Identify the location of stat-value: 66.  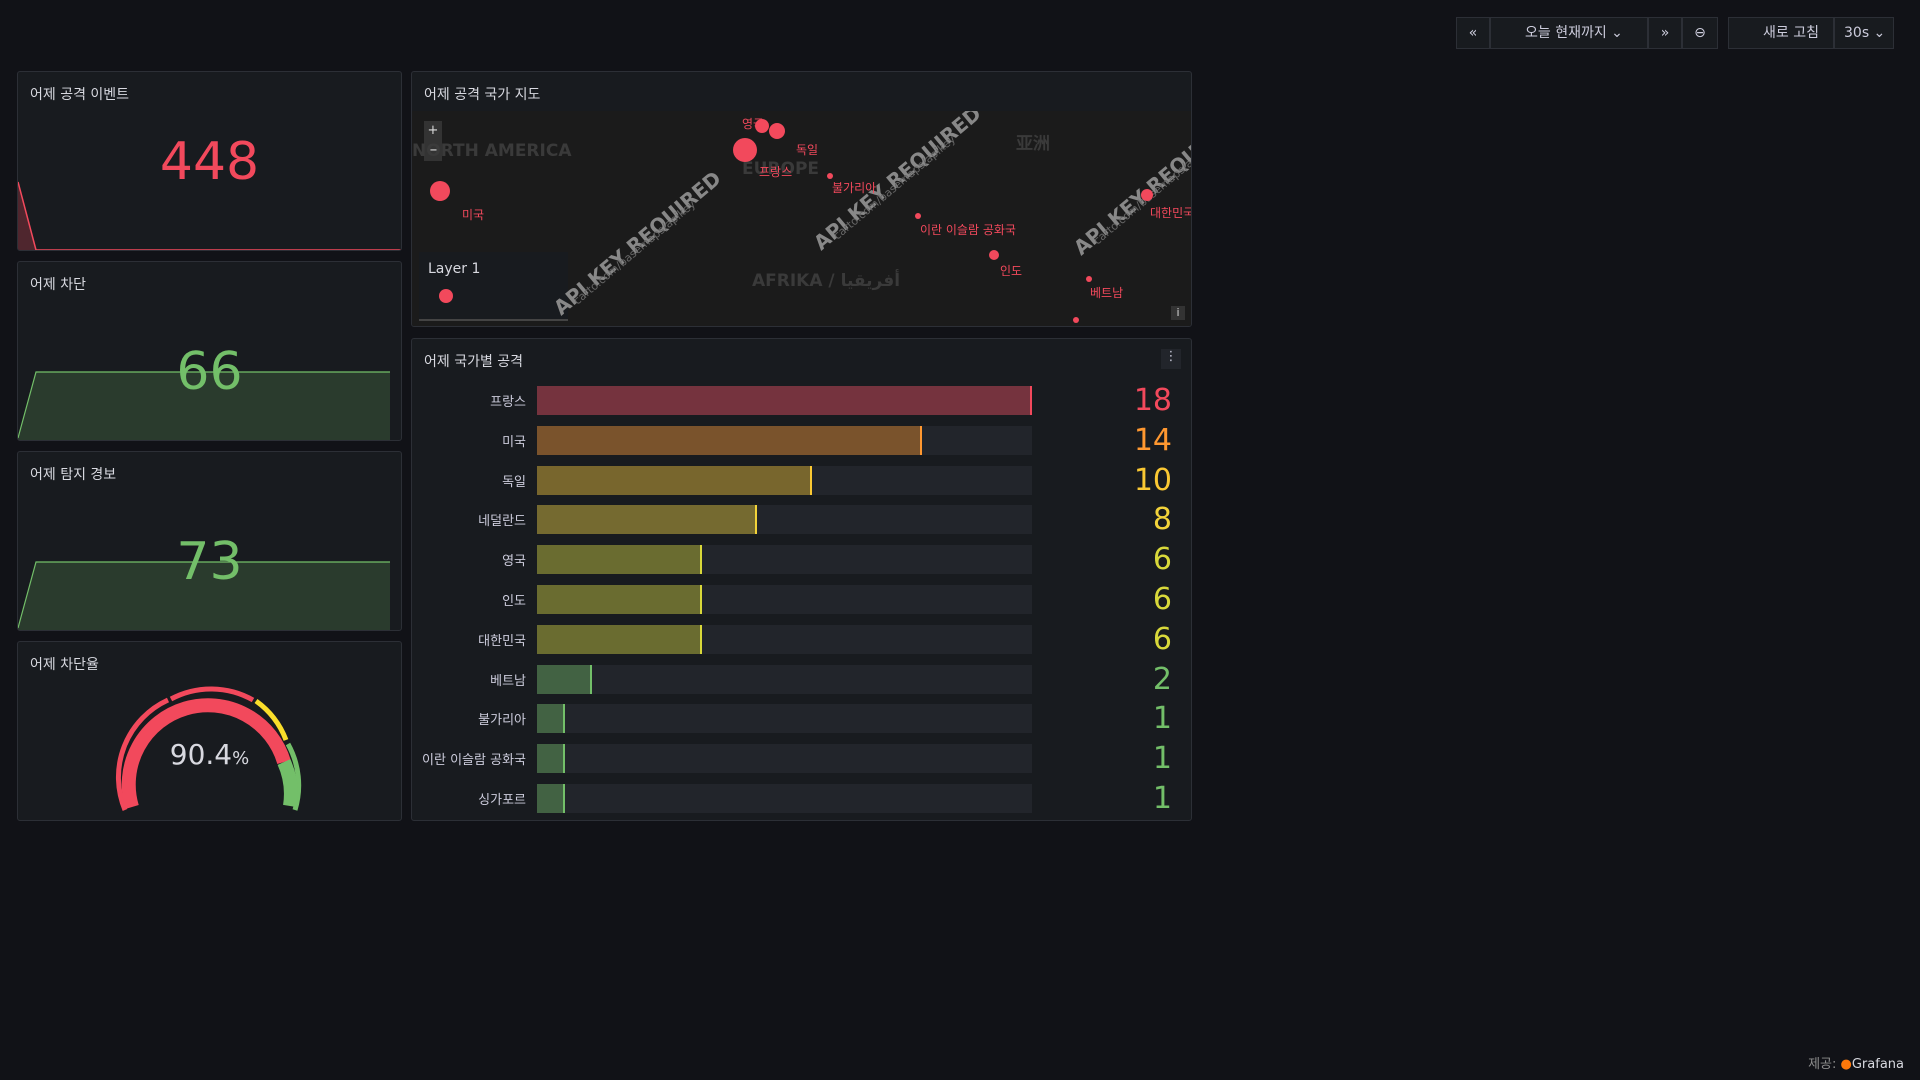
(209, 372).